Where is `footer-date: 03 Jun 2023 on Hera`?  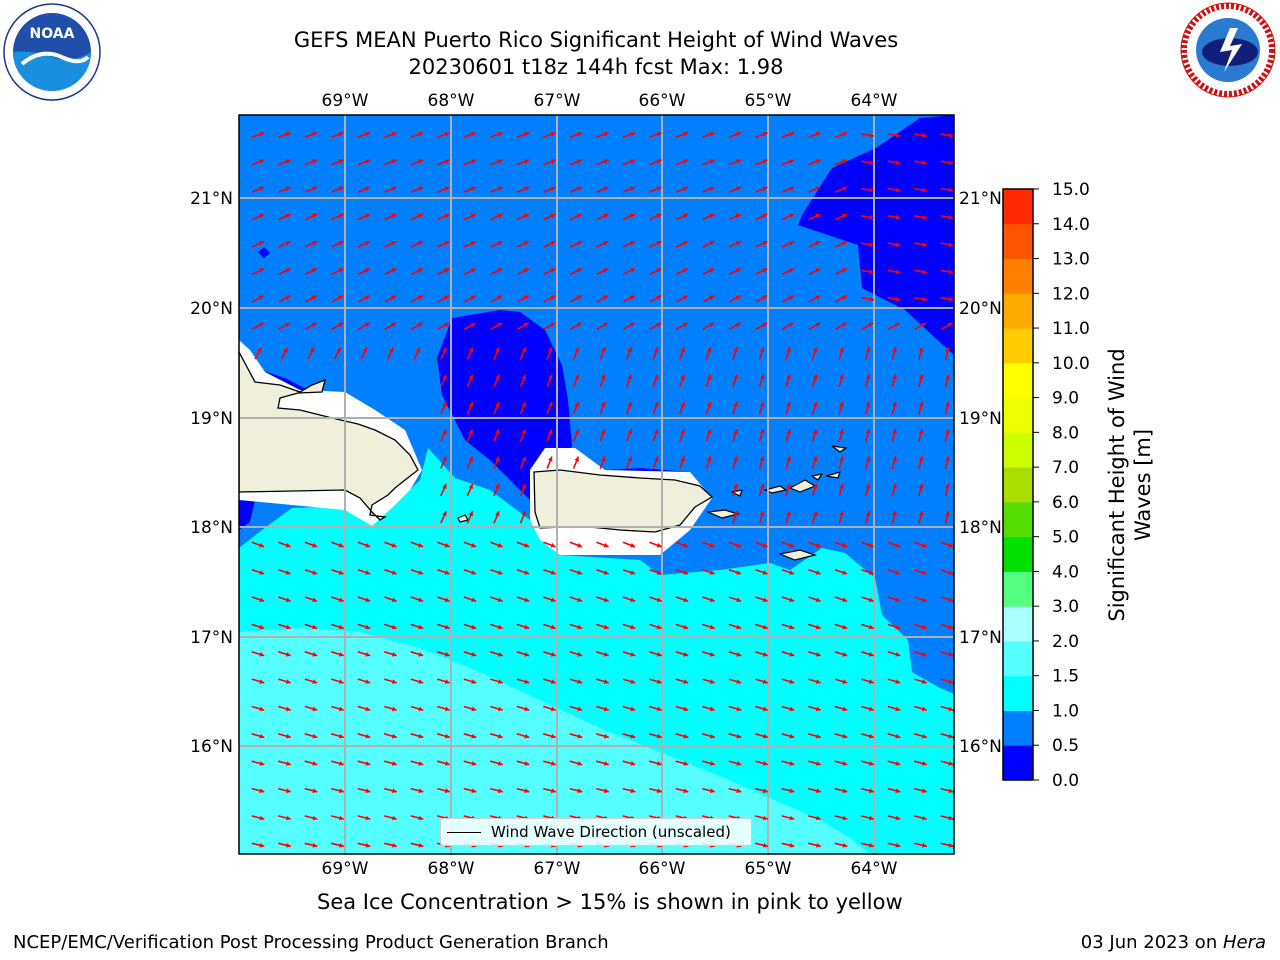
footer-date: 03 Jun 2023 on Hera is located at coordinates (1173, 942).